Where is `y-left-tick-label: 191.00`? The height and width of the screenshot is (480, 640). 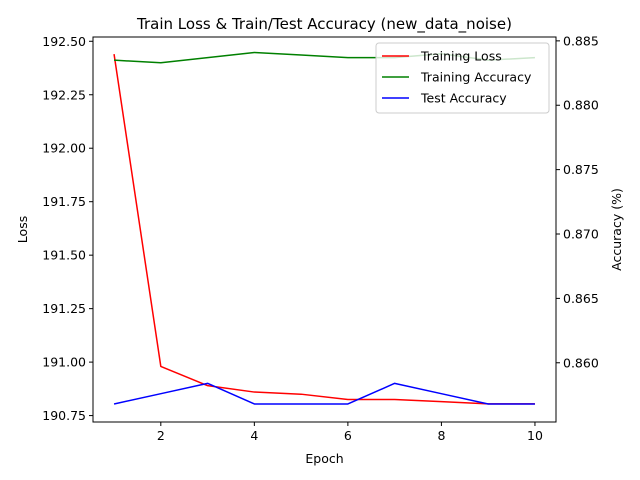 y-left-tick-label: 191.00 is located at coordinates (64, 362).